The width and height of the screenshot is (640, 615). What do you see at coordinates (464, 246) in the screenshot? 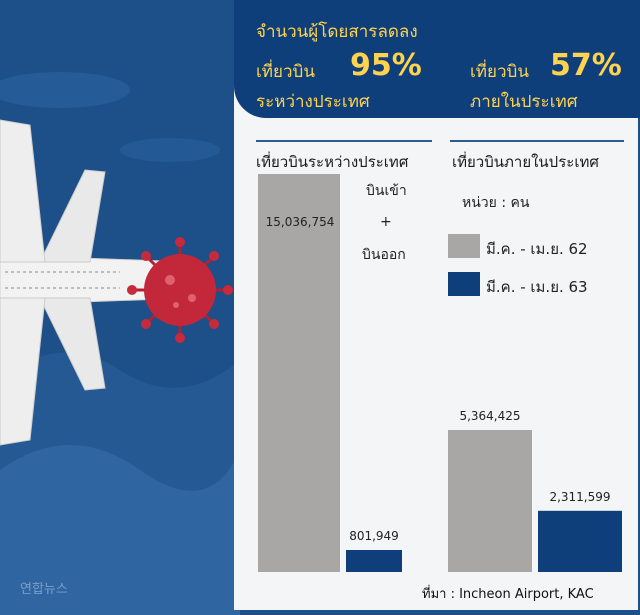
I see `legend-swatch-2019` at bounding box center [464, 246].